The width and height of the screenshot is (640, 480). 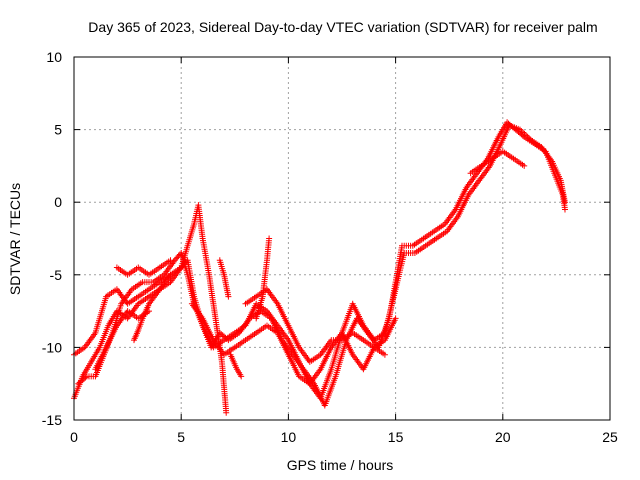 I want to click on y-tick-label: -10, so click(x=52, y=347).